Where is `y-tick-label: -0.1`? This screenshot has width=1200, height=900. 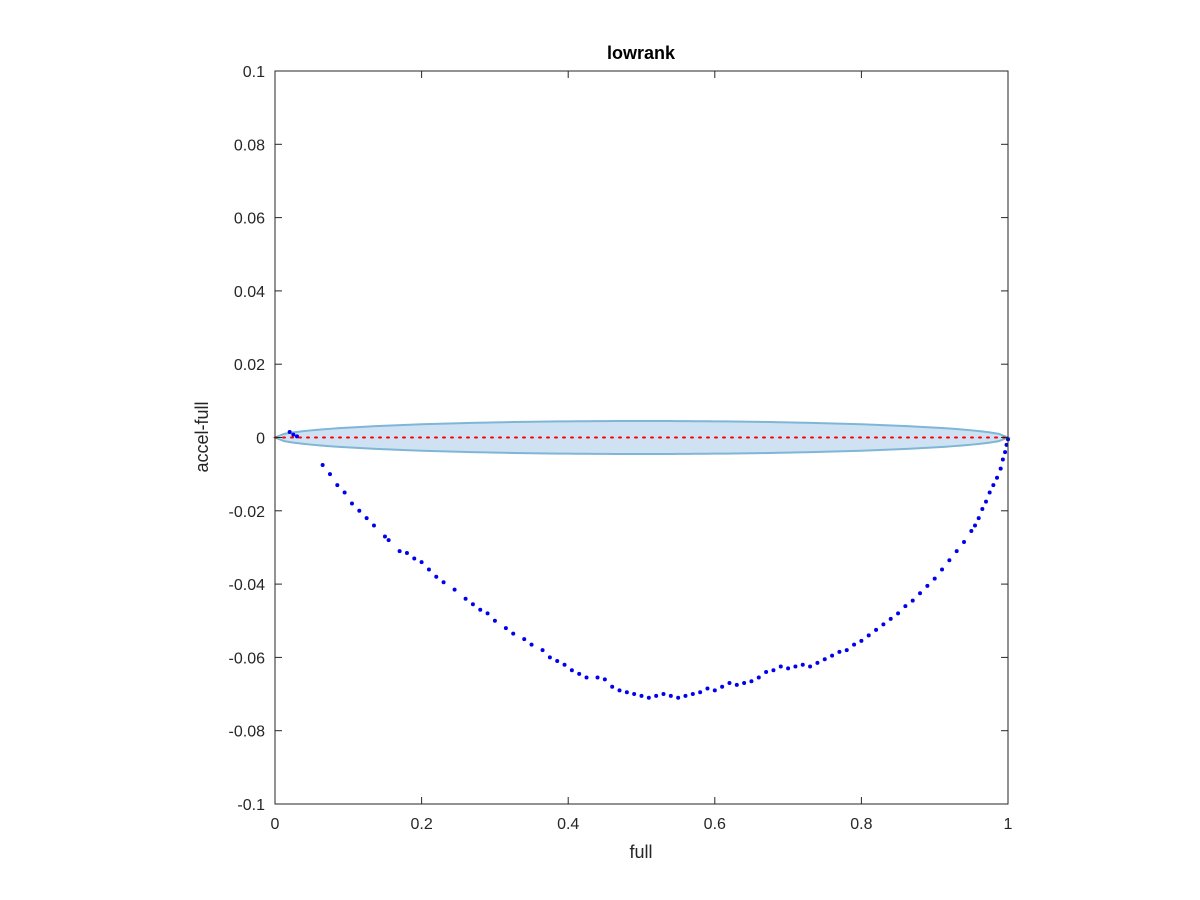
y-tick-label: -0.1 is located at coordinates (251, 805).